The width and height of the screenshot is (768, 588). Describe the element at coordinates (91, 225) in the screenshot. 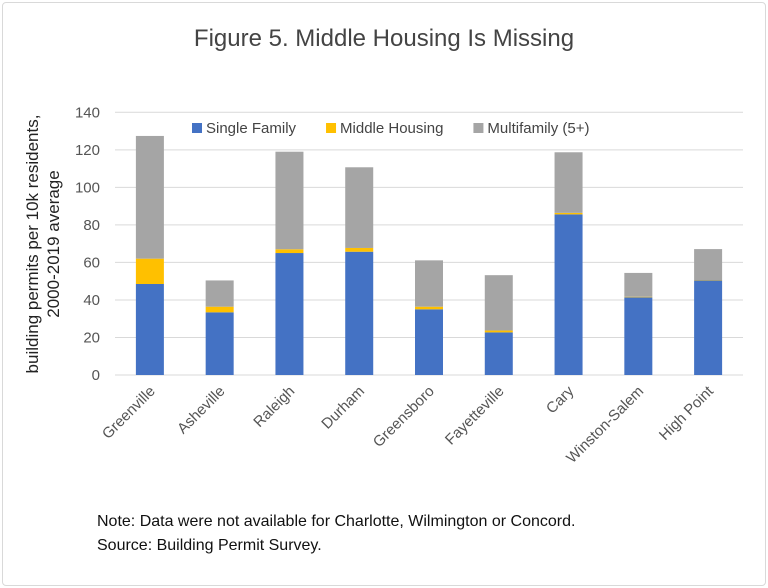

I see `y-tick-label: 80` at that location.